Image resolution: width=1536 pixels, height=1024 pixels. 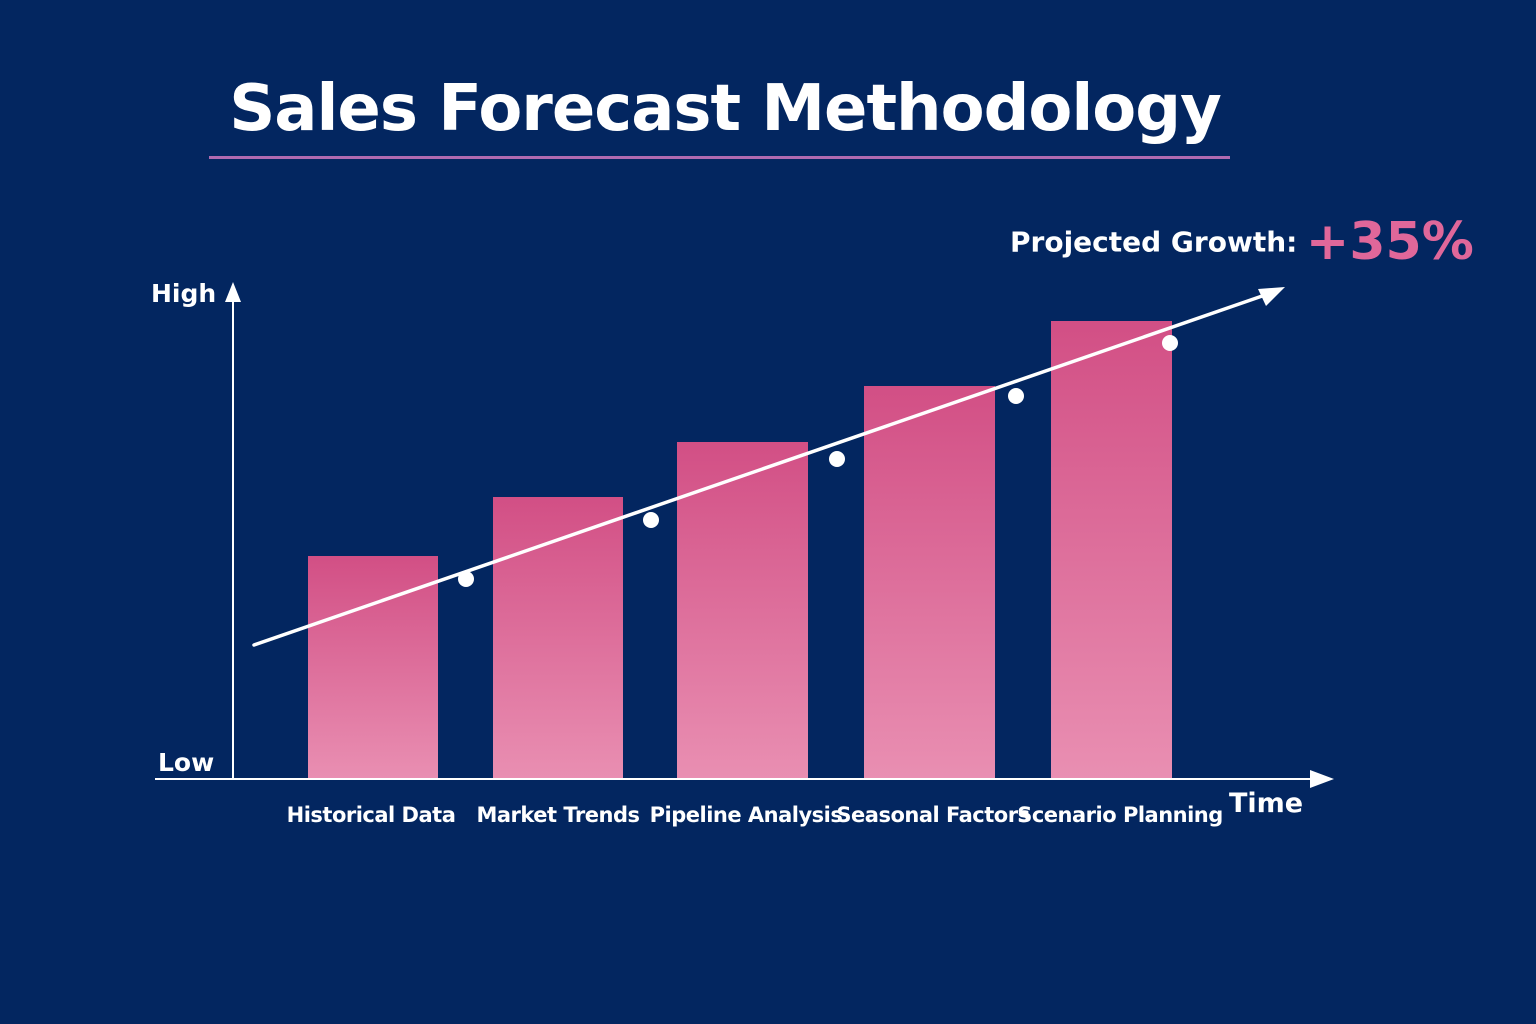 What do you see at coordinates (558, 638) in the screenshot?
I see `bar-market-trends` at bounding box center [558, 638].